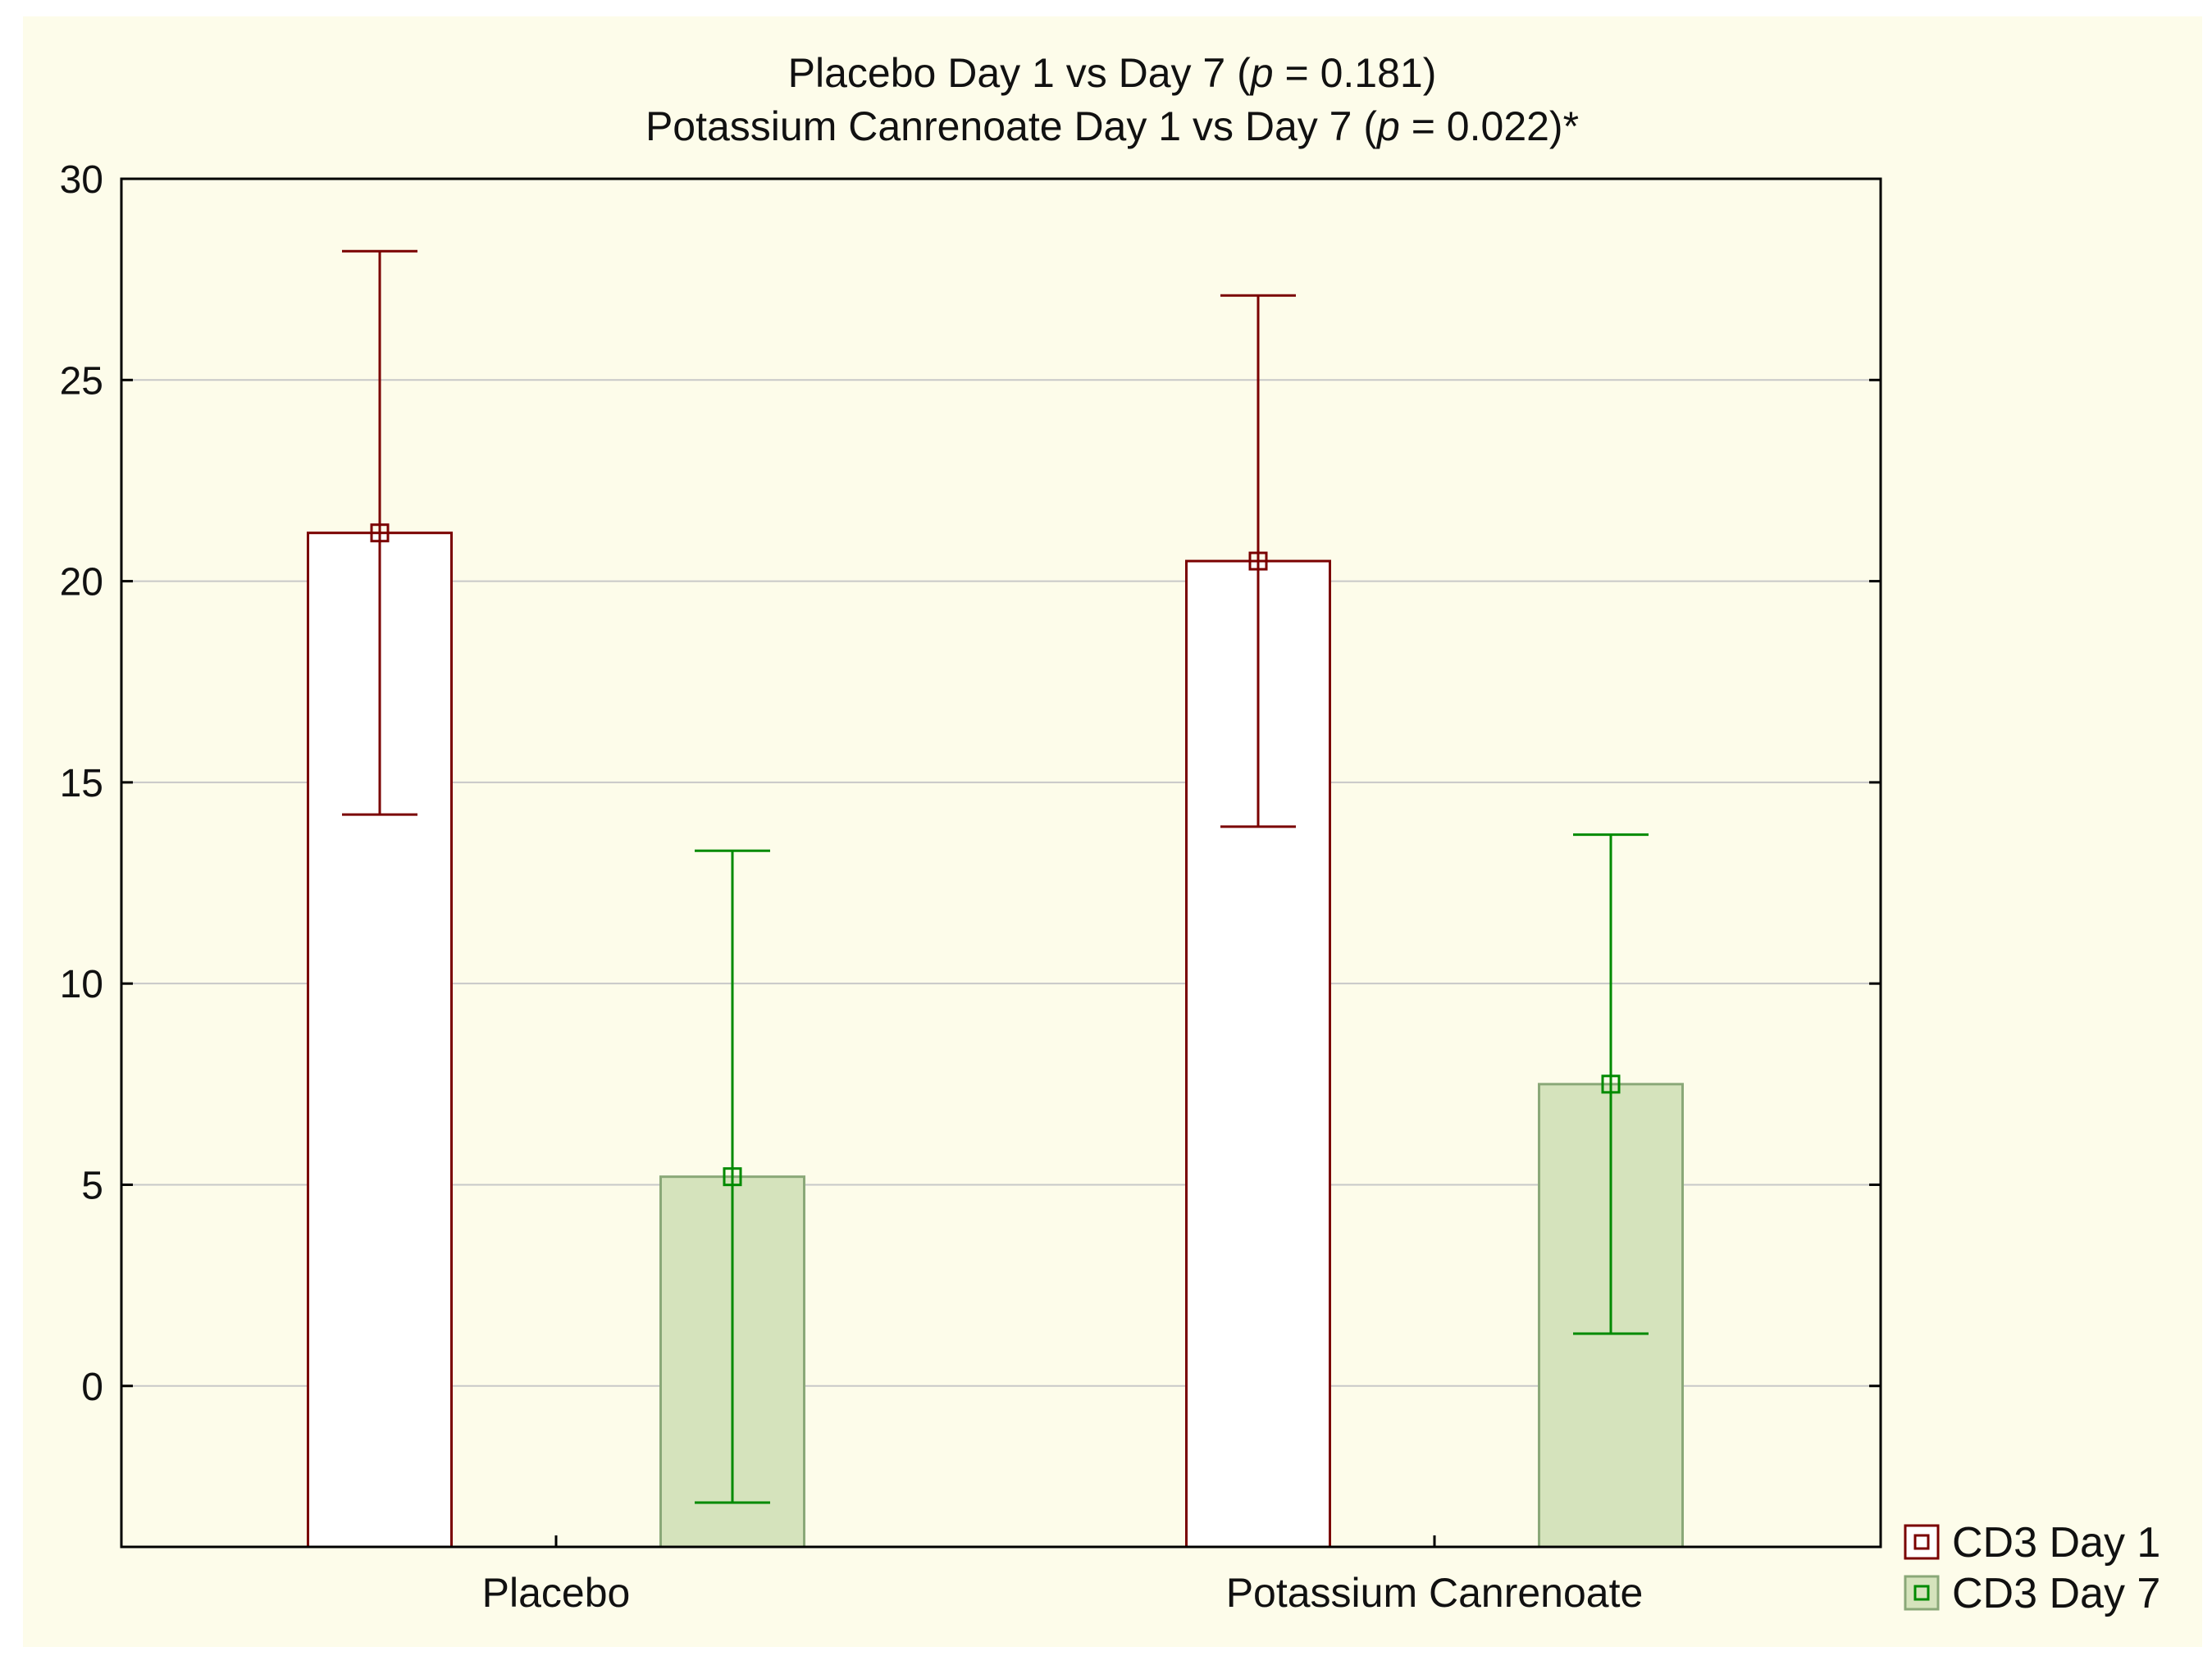 Image resolution: width=2212 pixels, height=1665 pixels. Describe the element at coordinates (81, 180) in the screenshot. I see `ytick-label-30: 30` at that location.